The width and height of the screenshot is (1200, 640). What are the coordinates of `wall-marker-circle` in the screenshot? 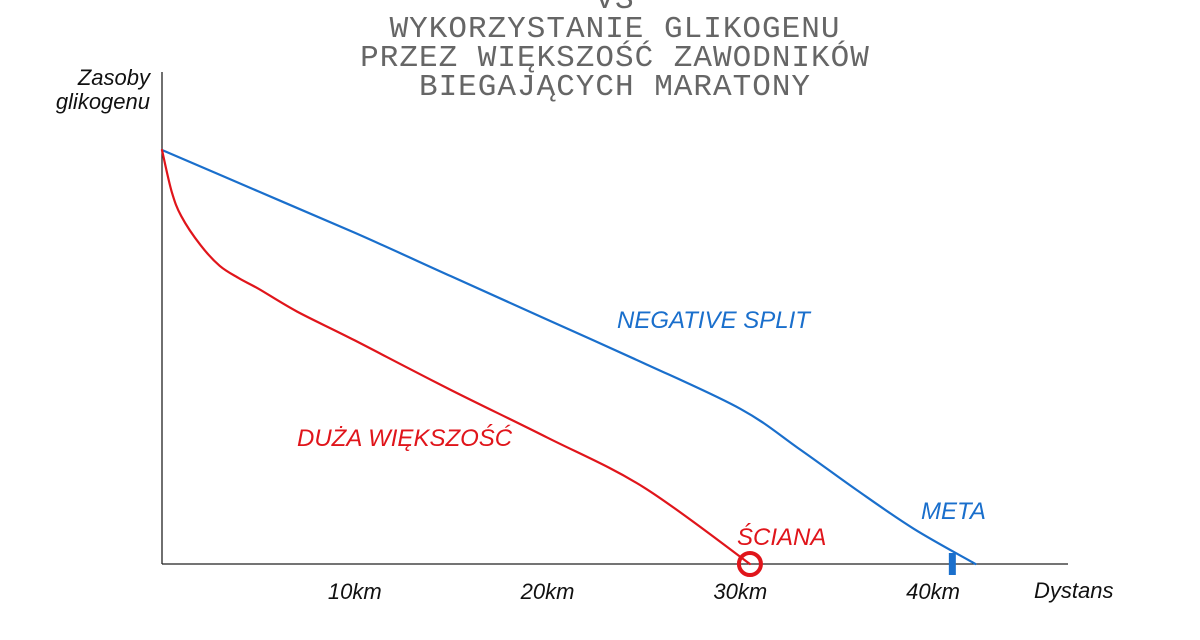 It's located at (749, 564).